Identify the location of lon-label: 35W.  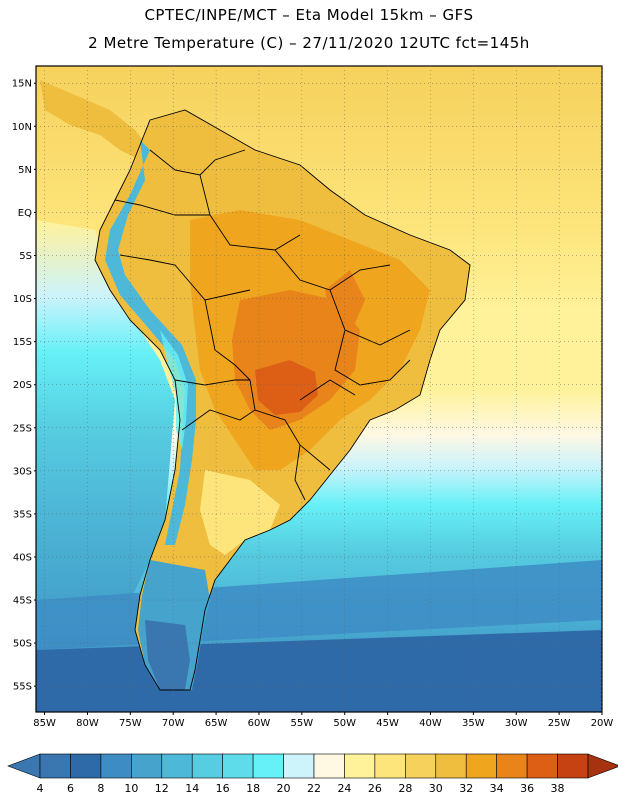
(473, 723).